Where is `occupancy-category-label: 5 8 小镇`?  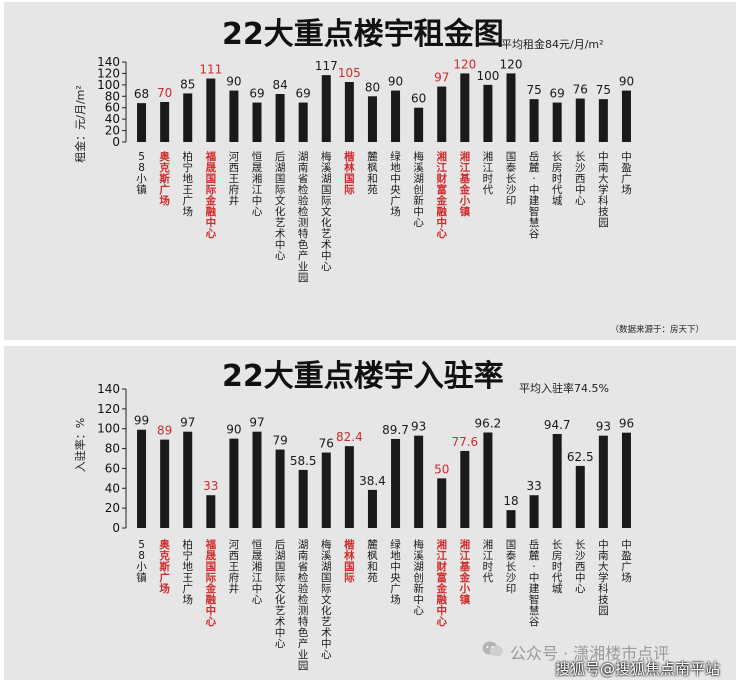
occupancy-category-label: 5 8 小镇 is located at coordinates (141, 561).